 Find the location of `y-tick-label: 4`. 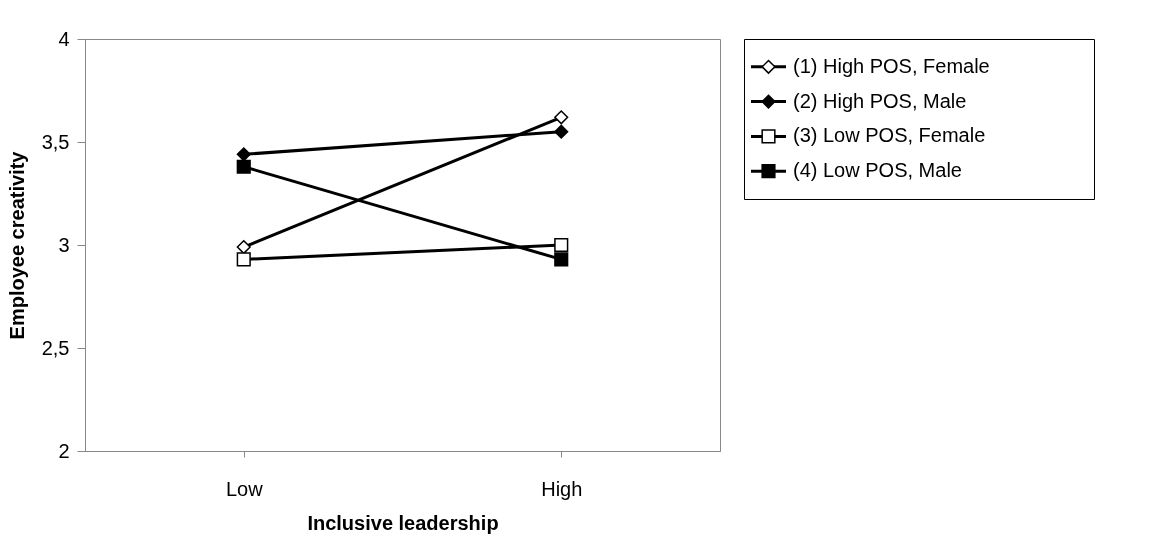

y-tick-label: 4 is located at coordinates (64, 38).